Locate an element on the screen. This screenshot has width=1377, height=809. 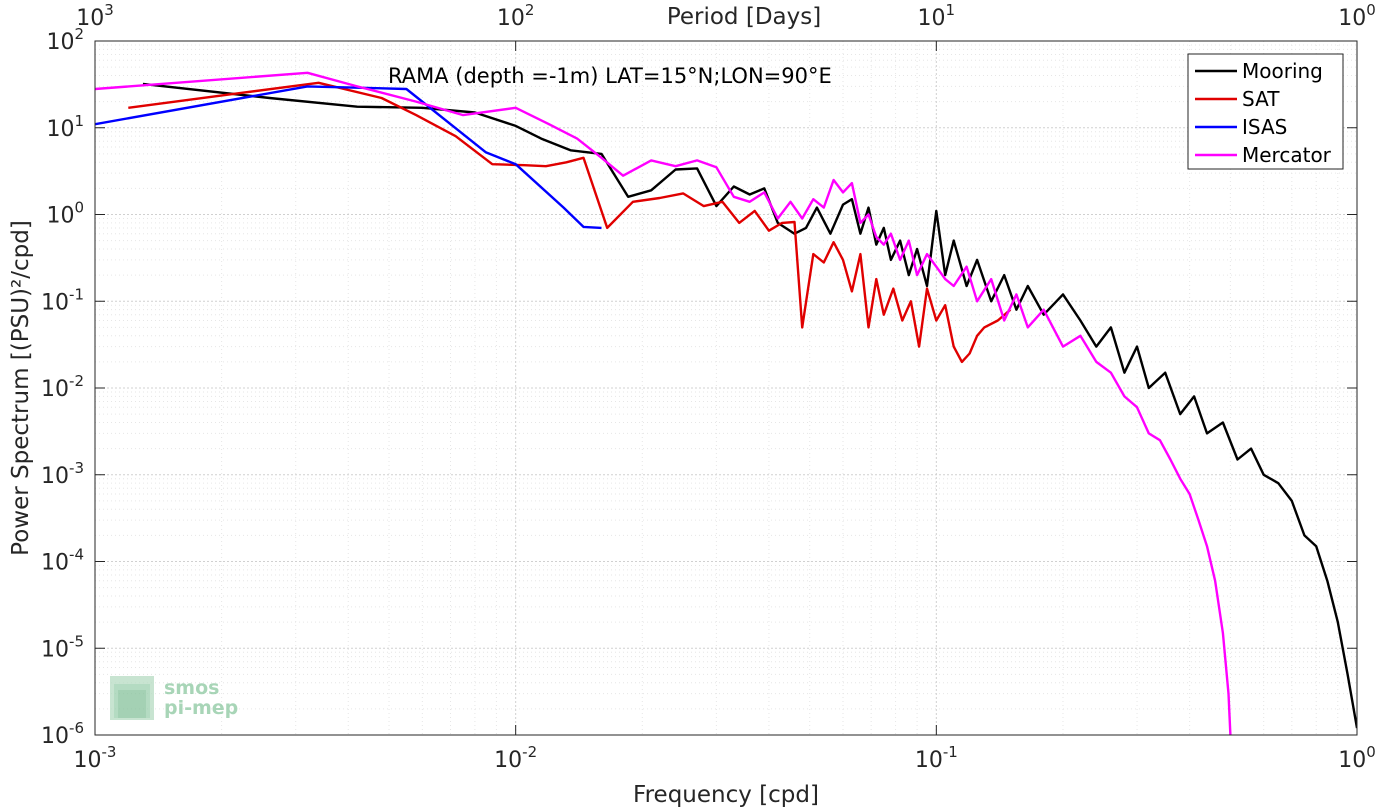
x-axis-label: Frequency [cpd] is located at coordinates (726, 795).